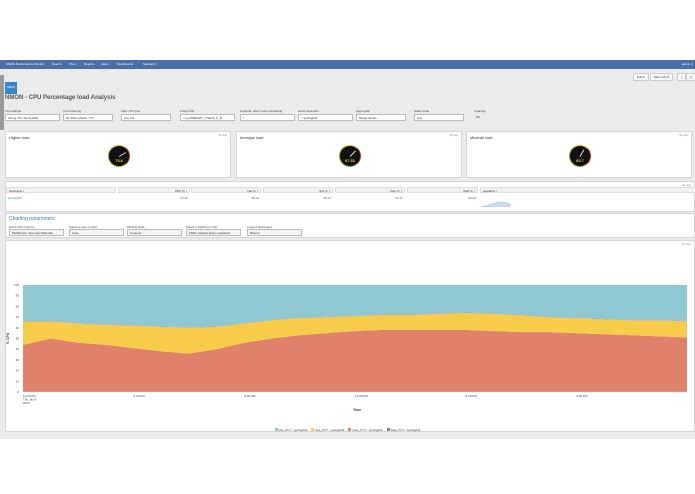 Image resolution: width=695 pixels, height=494 pixels. I want to click on print-icon: ⎙, so click(690, 77).